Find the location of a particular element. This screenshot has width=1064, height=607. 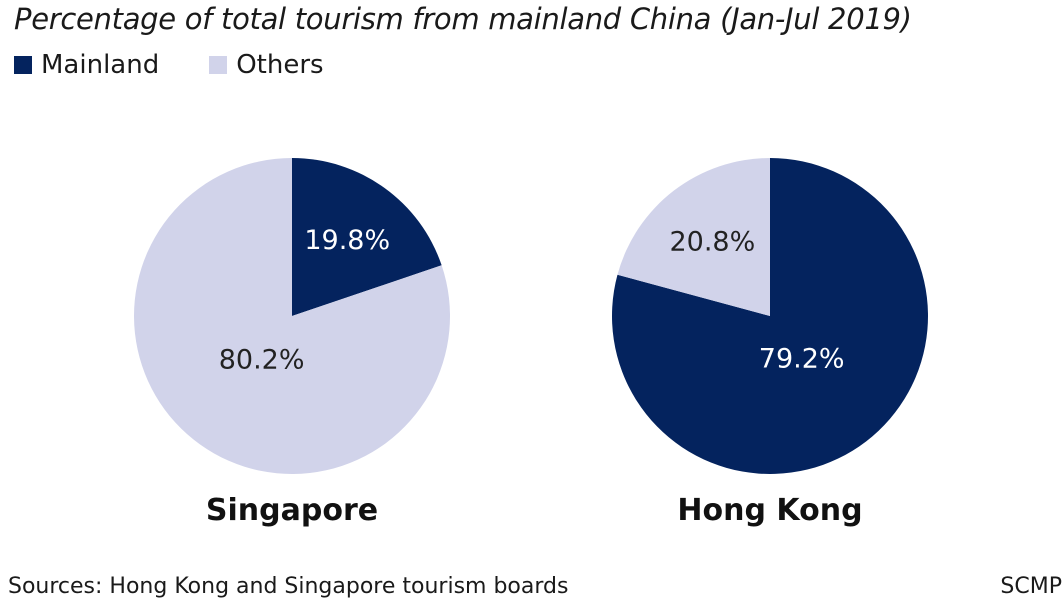

legend-item-others: Others is located at coordinates (266, 65).